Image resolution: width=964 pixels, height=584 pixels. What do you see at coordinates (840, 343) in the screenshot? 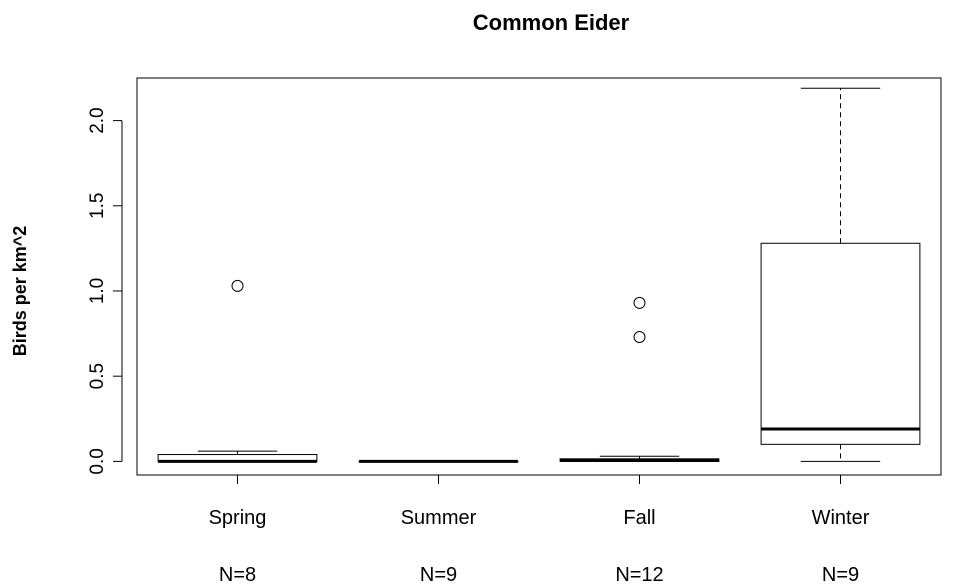
I see `box-iqr` at bounding box center [840, 343].